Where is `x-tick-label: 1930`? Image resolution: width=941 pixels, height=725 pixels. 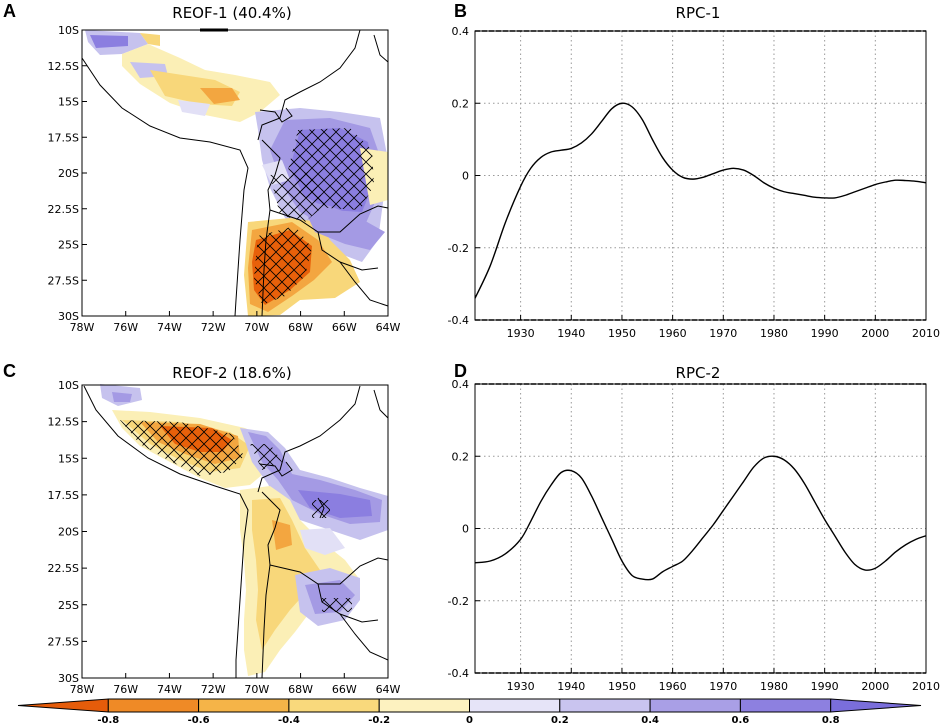 x-tick-label: 1930 is located at coordinates (521, 333).